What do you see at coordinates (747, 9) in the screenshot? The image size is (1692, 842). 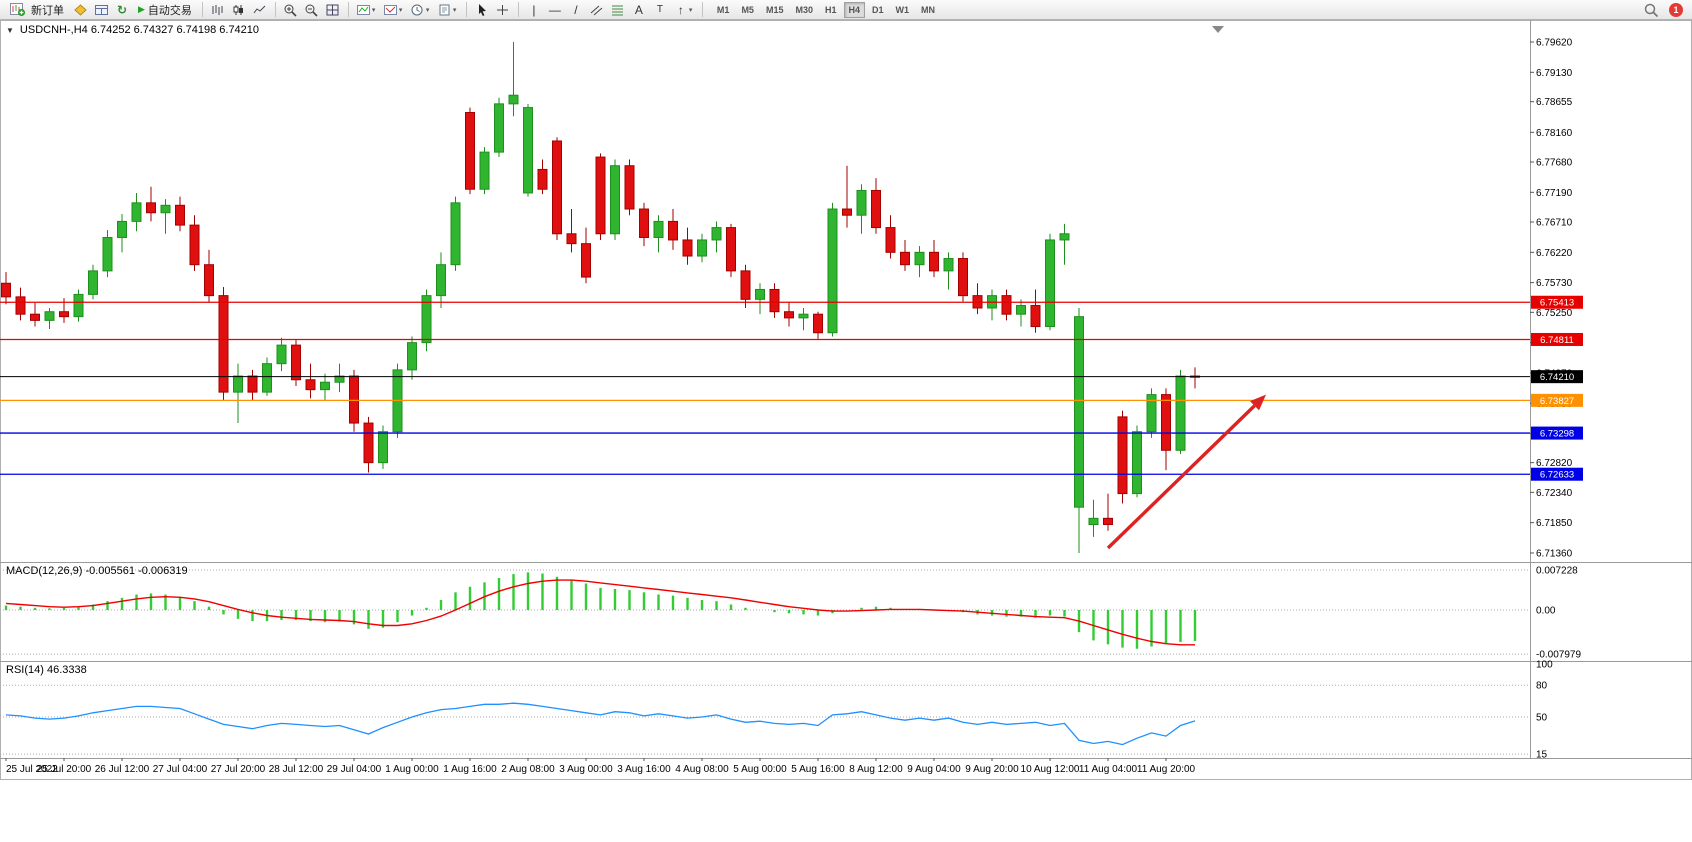 I see `timeframe-m5: M5` at bounding box center [747, 9].